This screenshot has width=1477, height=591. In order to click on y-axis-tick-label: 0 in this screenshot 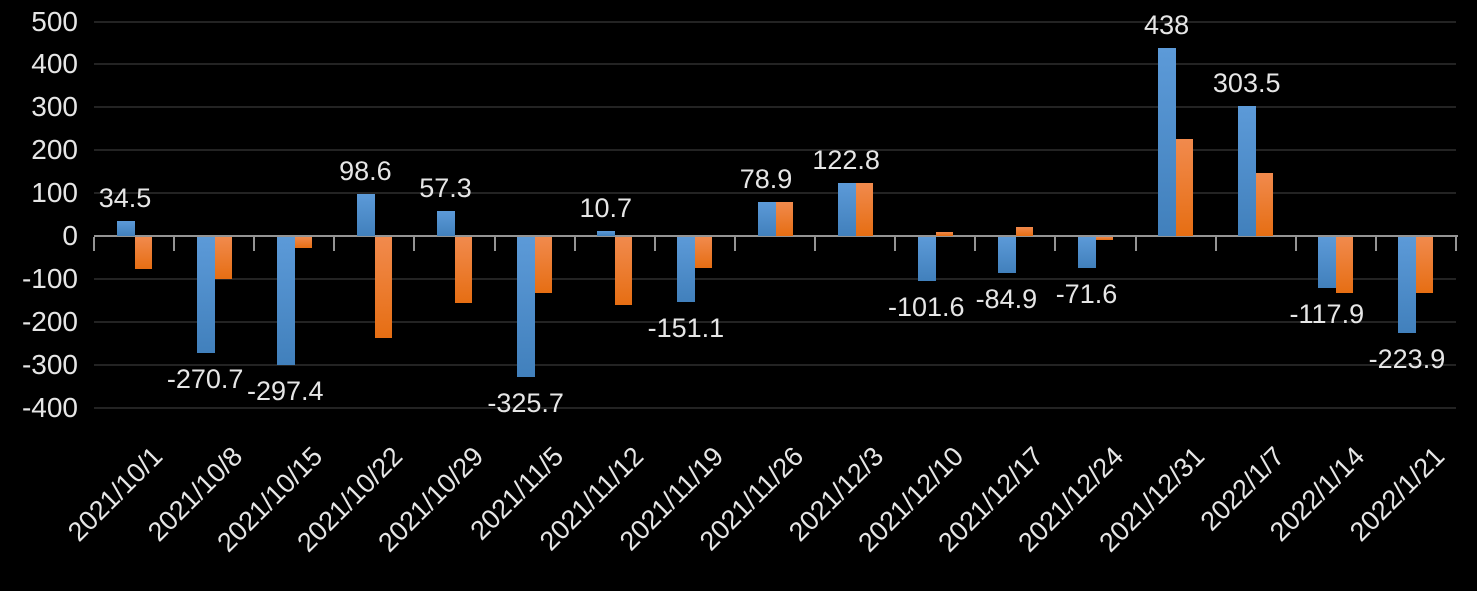, I will do `click(70, 235)`.